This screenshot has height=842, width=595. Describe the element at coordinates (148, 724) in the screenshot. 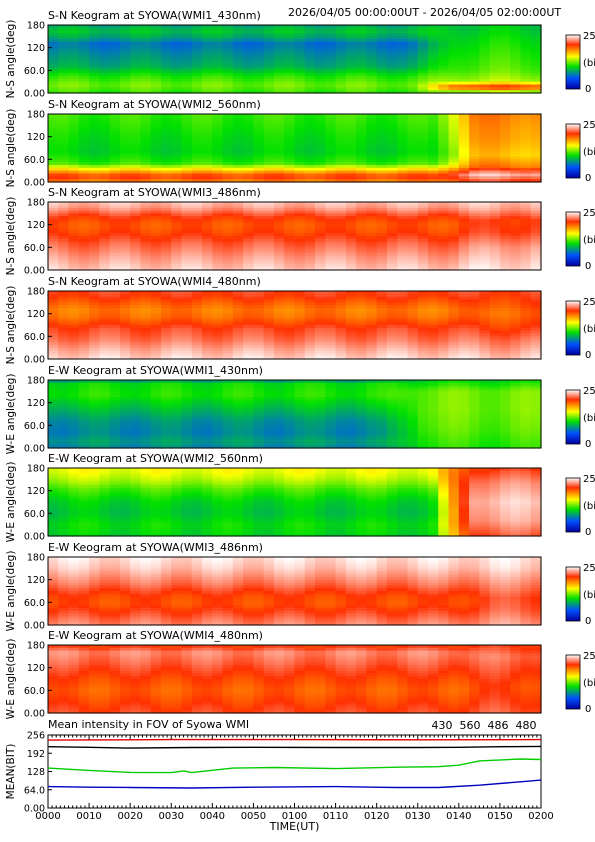

I see `mean-panel-title: Mean intensity in FOV of Syowa WMI` at that location.